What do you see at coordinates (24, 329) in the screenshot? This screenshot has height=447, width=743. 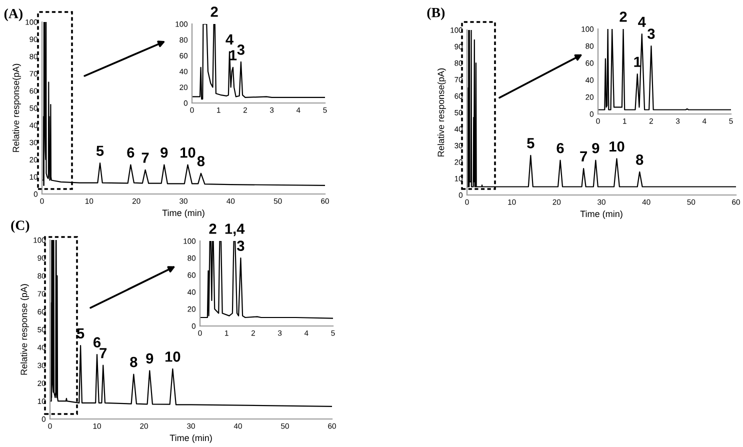 I see `y-axis-title: Relative response (pA)` at bounding box center [24, 329].